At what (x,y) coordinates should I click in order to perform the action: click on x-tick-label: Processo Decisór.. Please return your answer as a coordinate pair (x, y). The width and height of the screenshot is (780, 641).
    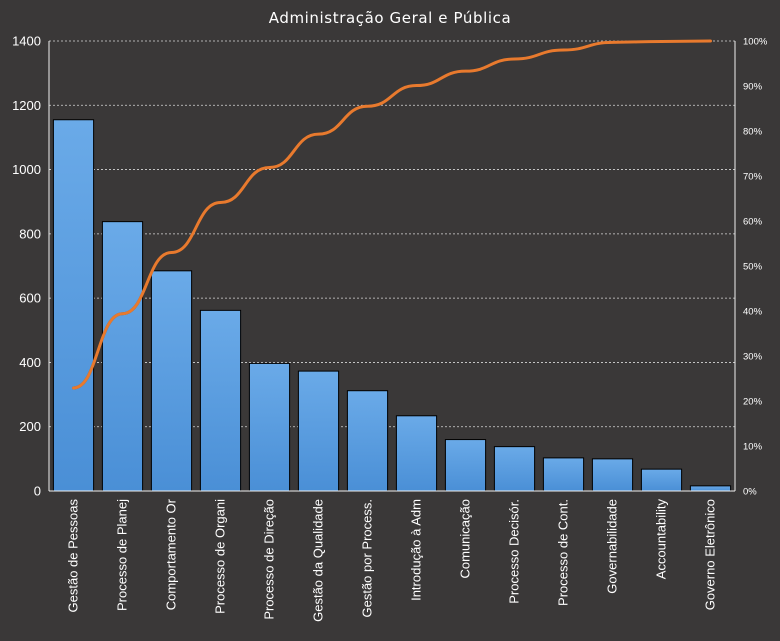
    Looking at the image, I should click on (514, 551).